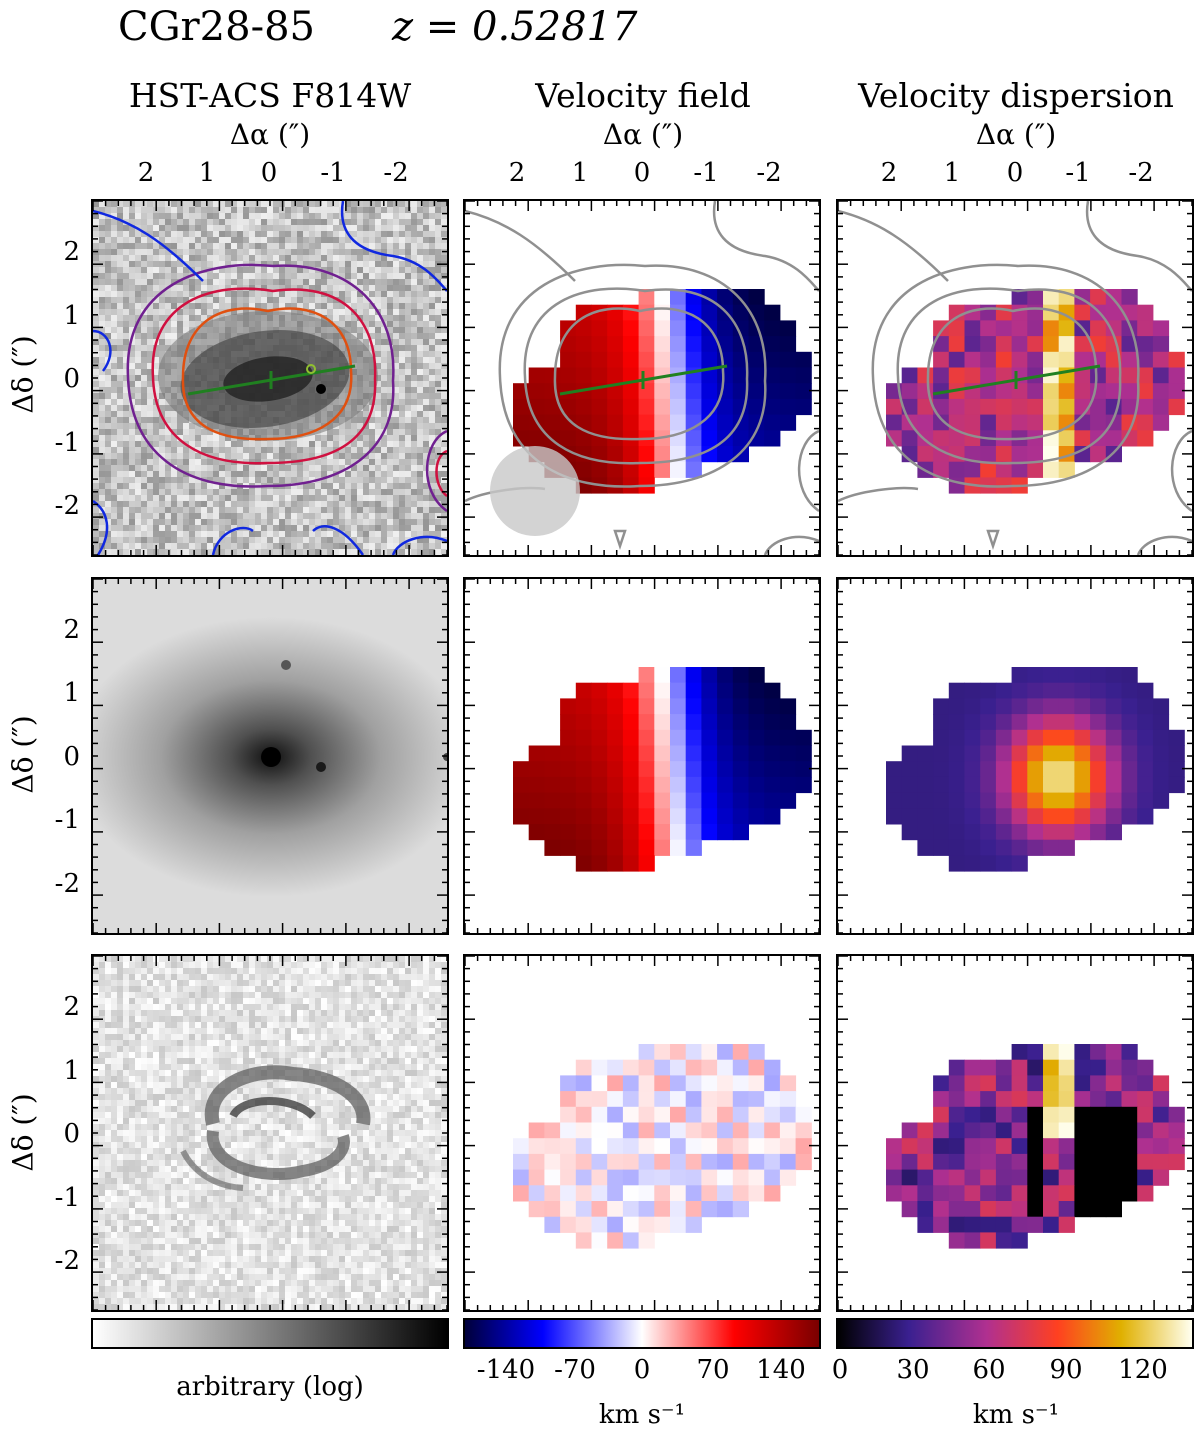 The height and width of the screenshot is (1443, 1200). What do you see at coordinates (1141, 173) in the screenshot?
I see `x-tick-label: -2` at bounding box center [1141, 173].